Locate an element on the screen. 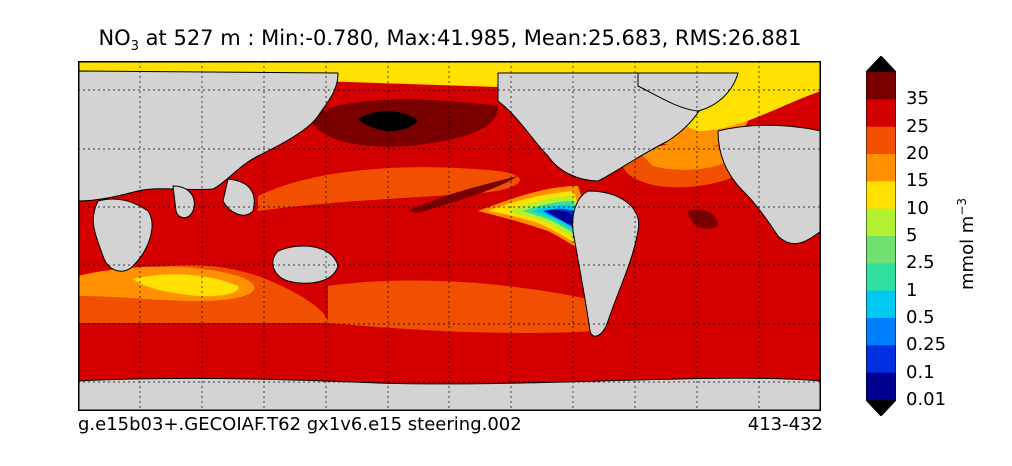 This screenshot has height=466, width=1012. land-india is located at coordinates (183, 202).